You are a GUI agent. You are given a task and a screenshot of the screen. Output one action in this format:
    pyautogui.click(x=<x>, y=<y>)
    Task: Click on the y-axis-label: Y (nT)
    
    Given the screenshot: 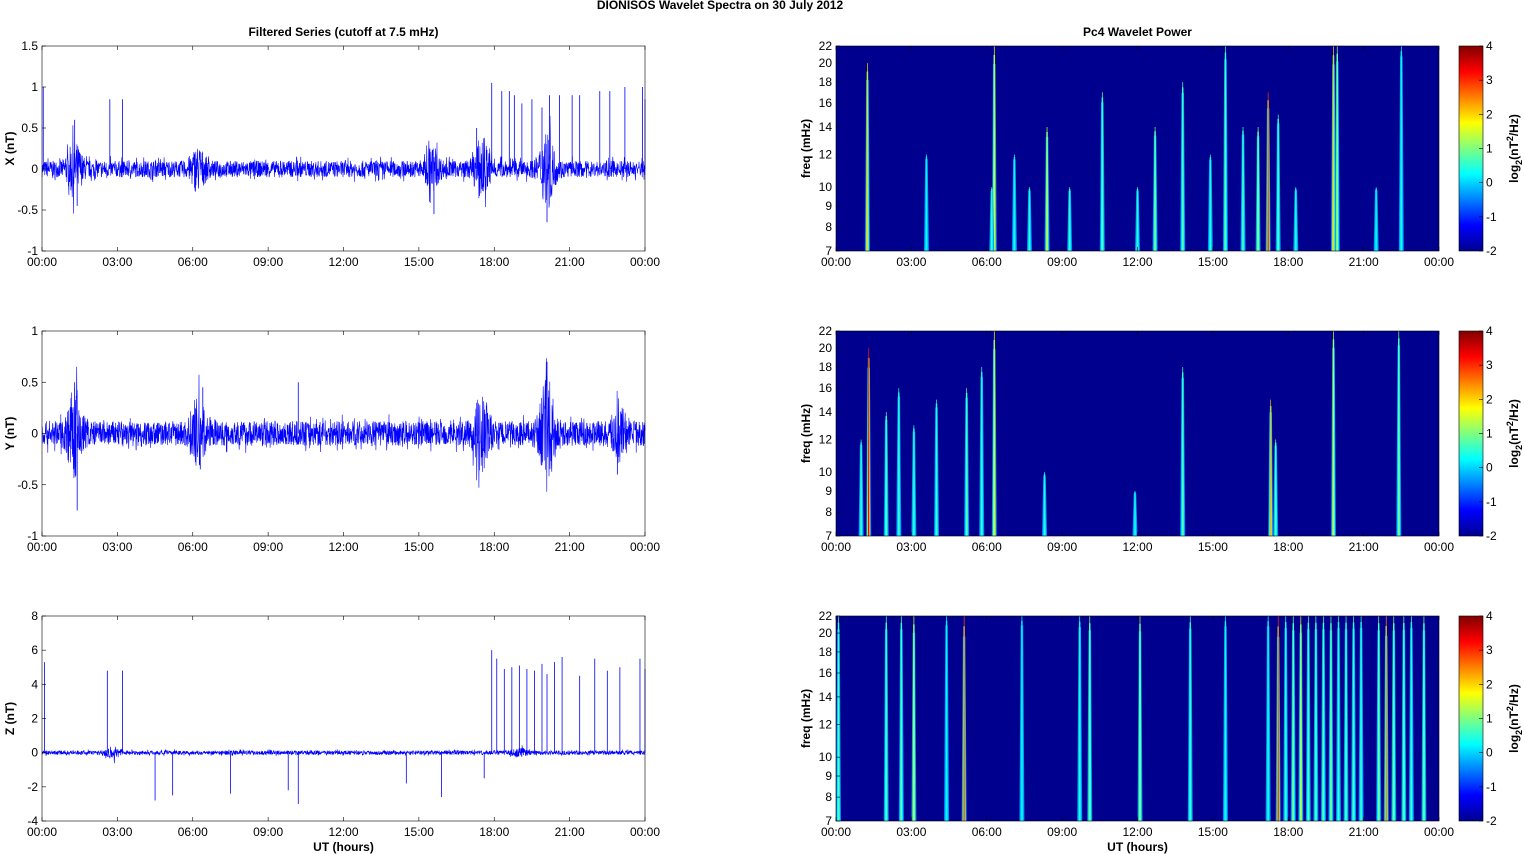 What is the action you would take?
    pyautogui.click(x=10, y=434)
    